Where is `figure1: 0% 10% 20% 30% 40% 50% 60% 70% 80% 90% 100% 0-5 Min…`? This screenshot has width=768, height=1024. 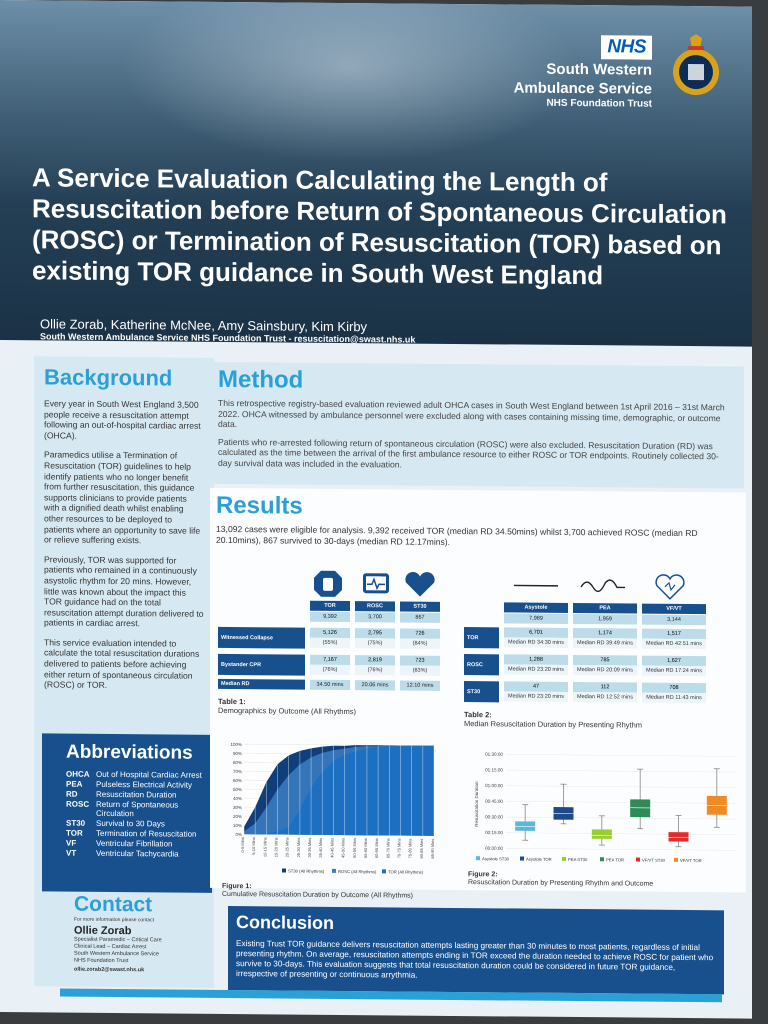 figure1: 0% 10% 20% 30% 40% 50% 60% 70% 80% 90% 100% 0-5 Min… is located at coordinates (335, 819).